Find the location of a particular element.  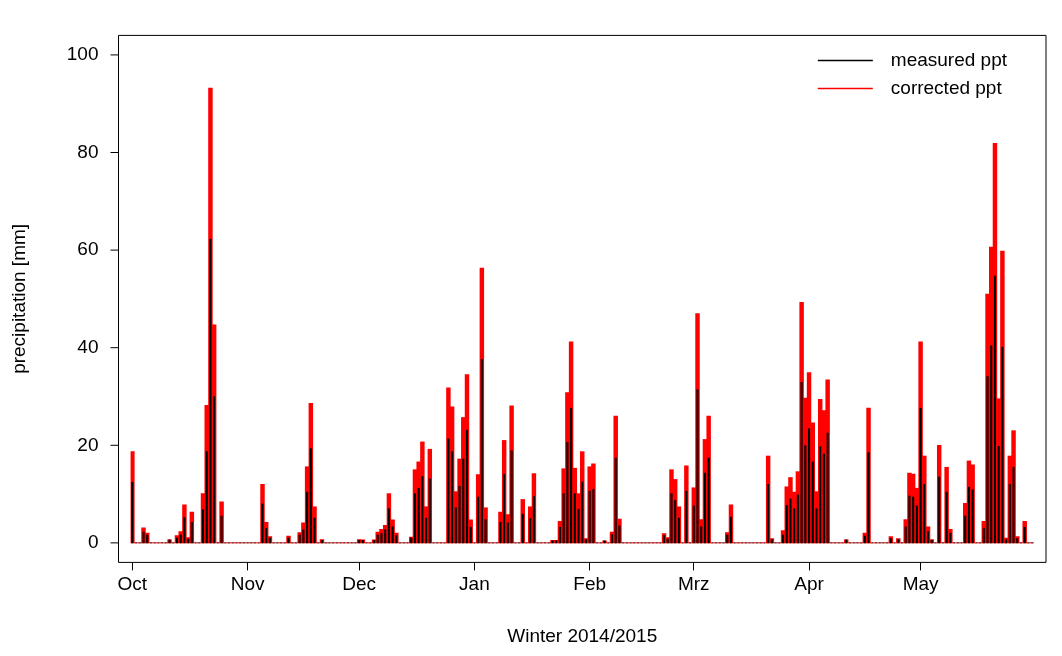

x-tick-label: Oct is located at coordinates (132, 584).